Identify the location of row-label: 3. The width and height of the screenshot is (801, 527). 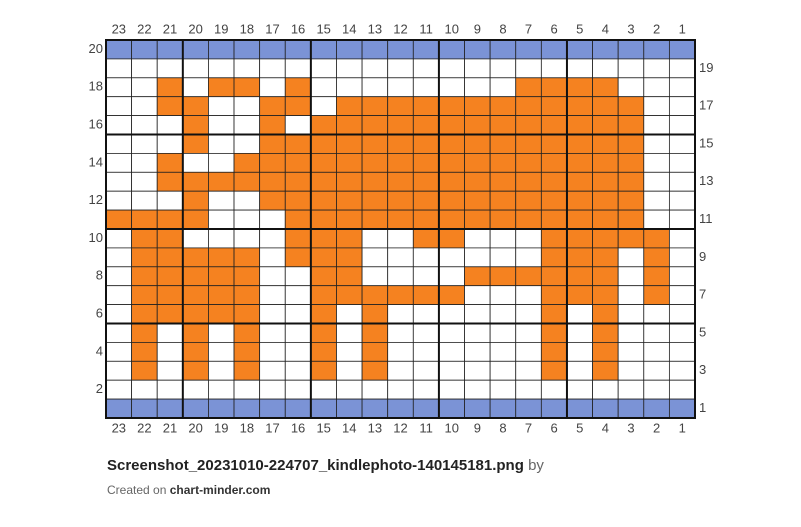
(702, 369).